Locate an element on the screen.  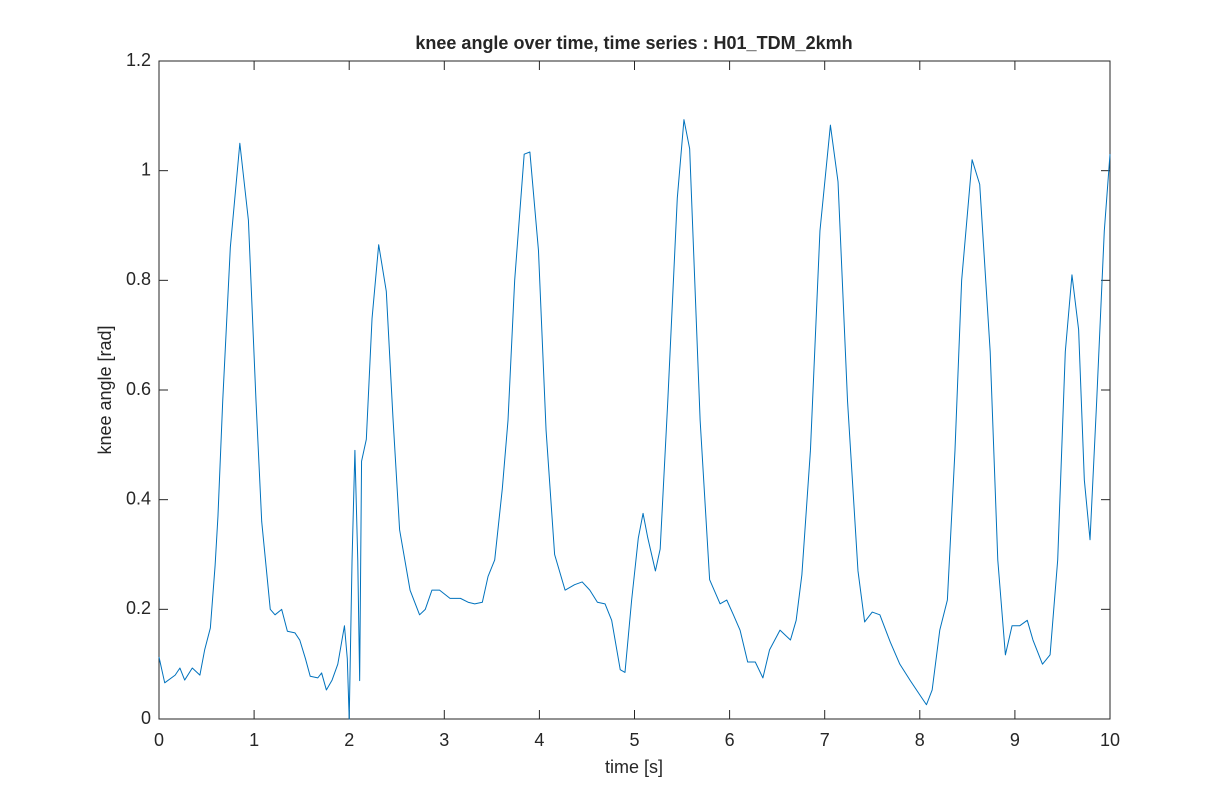
y-tick-label: 0.2 is located at coordinates (138, 608).